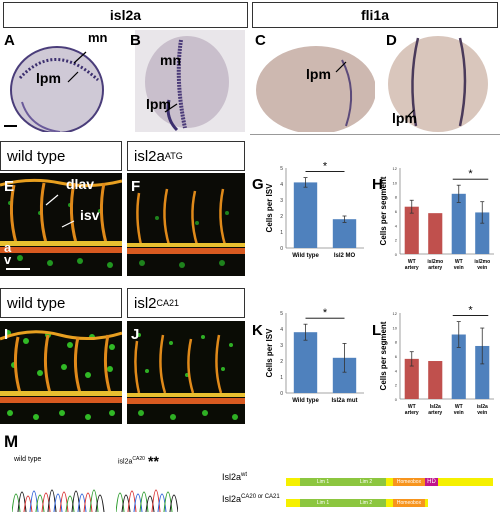 The width and height of the screenshot is (500, 519). What do you see at coordinates (9, 40) in the screenshot?
I see `panel-a-letter: A` at bounding box center [9, 40].